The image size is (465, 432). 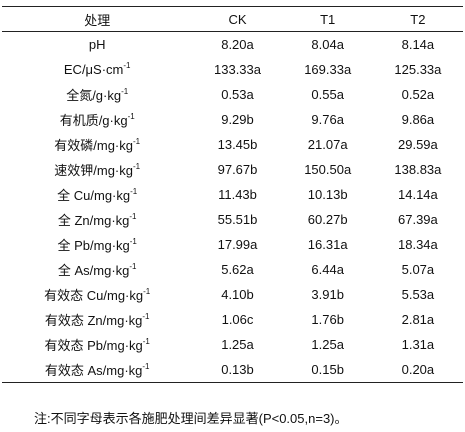 I want to click on value-cell: 0.15b, so click(x=327, y=370).